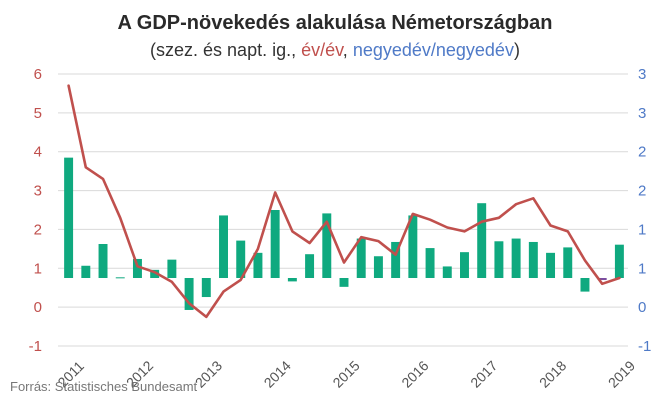 Image resolution: width=671 pixels, height=408 pixels. What do you see at coordinates (35, 210) in the screenshot?
I see `left-axis: -1 0 1 2 3 4 5 6` at bounding box center [35, 210].